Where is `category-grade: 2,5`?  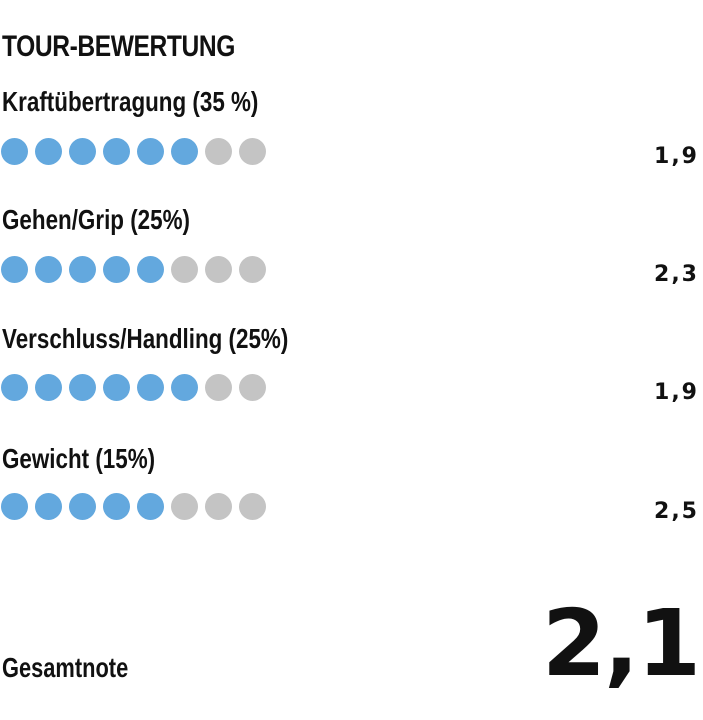
category-grade: 2,5 is located at coordinates (676, 511).